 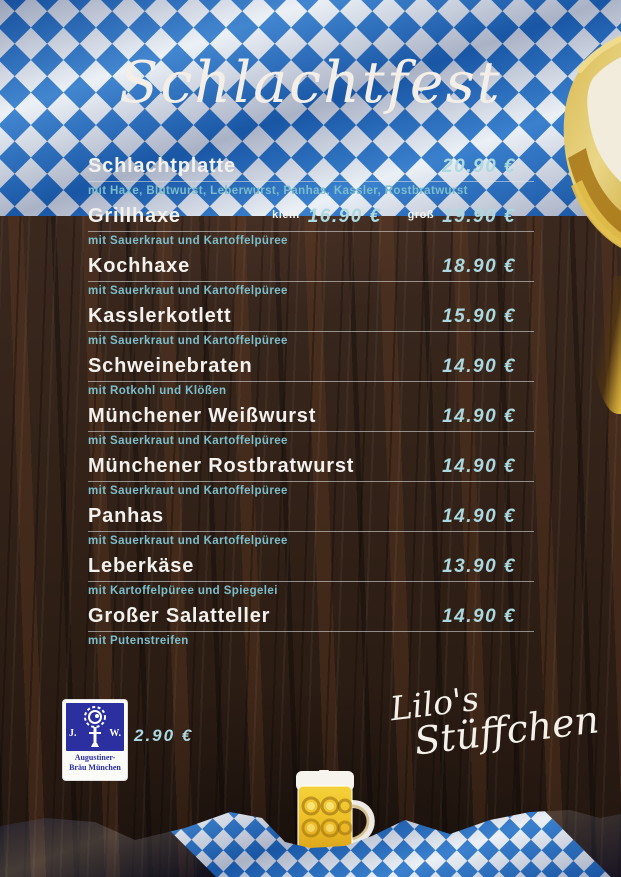 What do you see at coordinates (592, 142) in the screenshot?
I see `beer-glass-photo` at bounding box center [592, 142].